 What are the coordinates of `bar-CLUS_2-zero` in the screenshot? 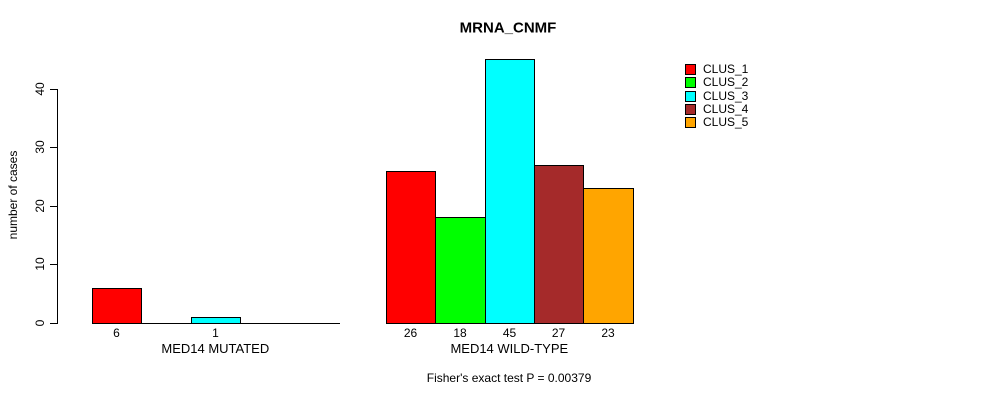 It's located at (166, 323).